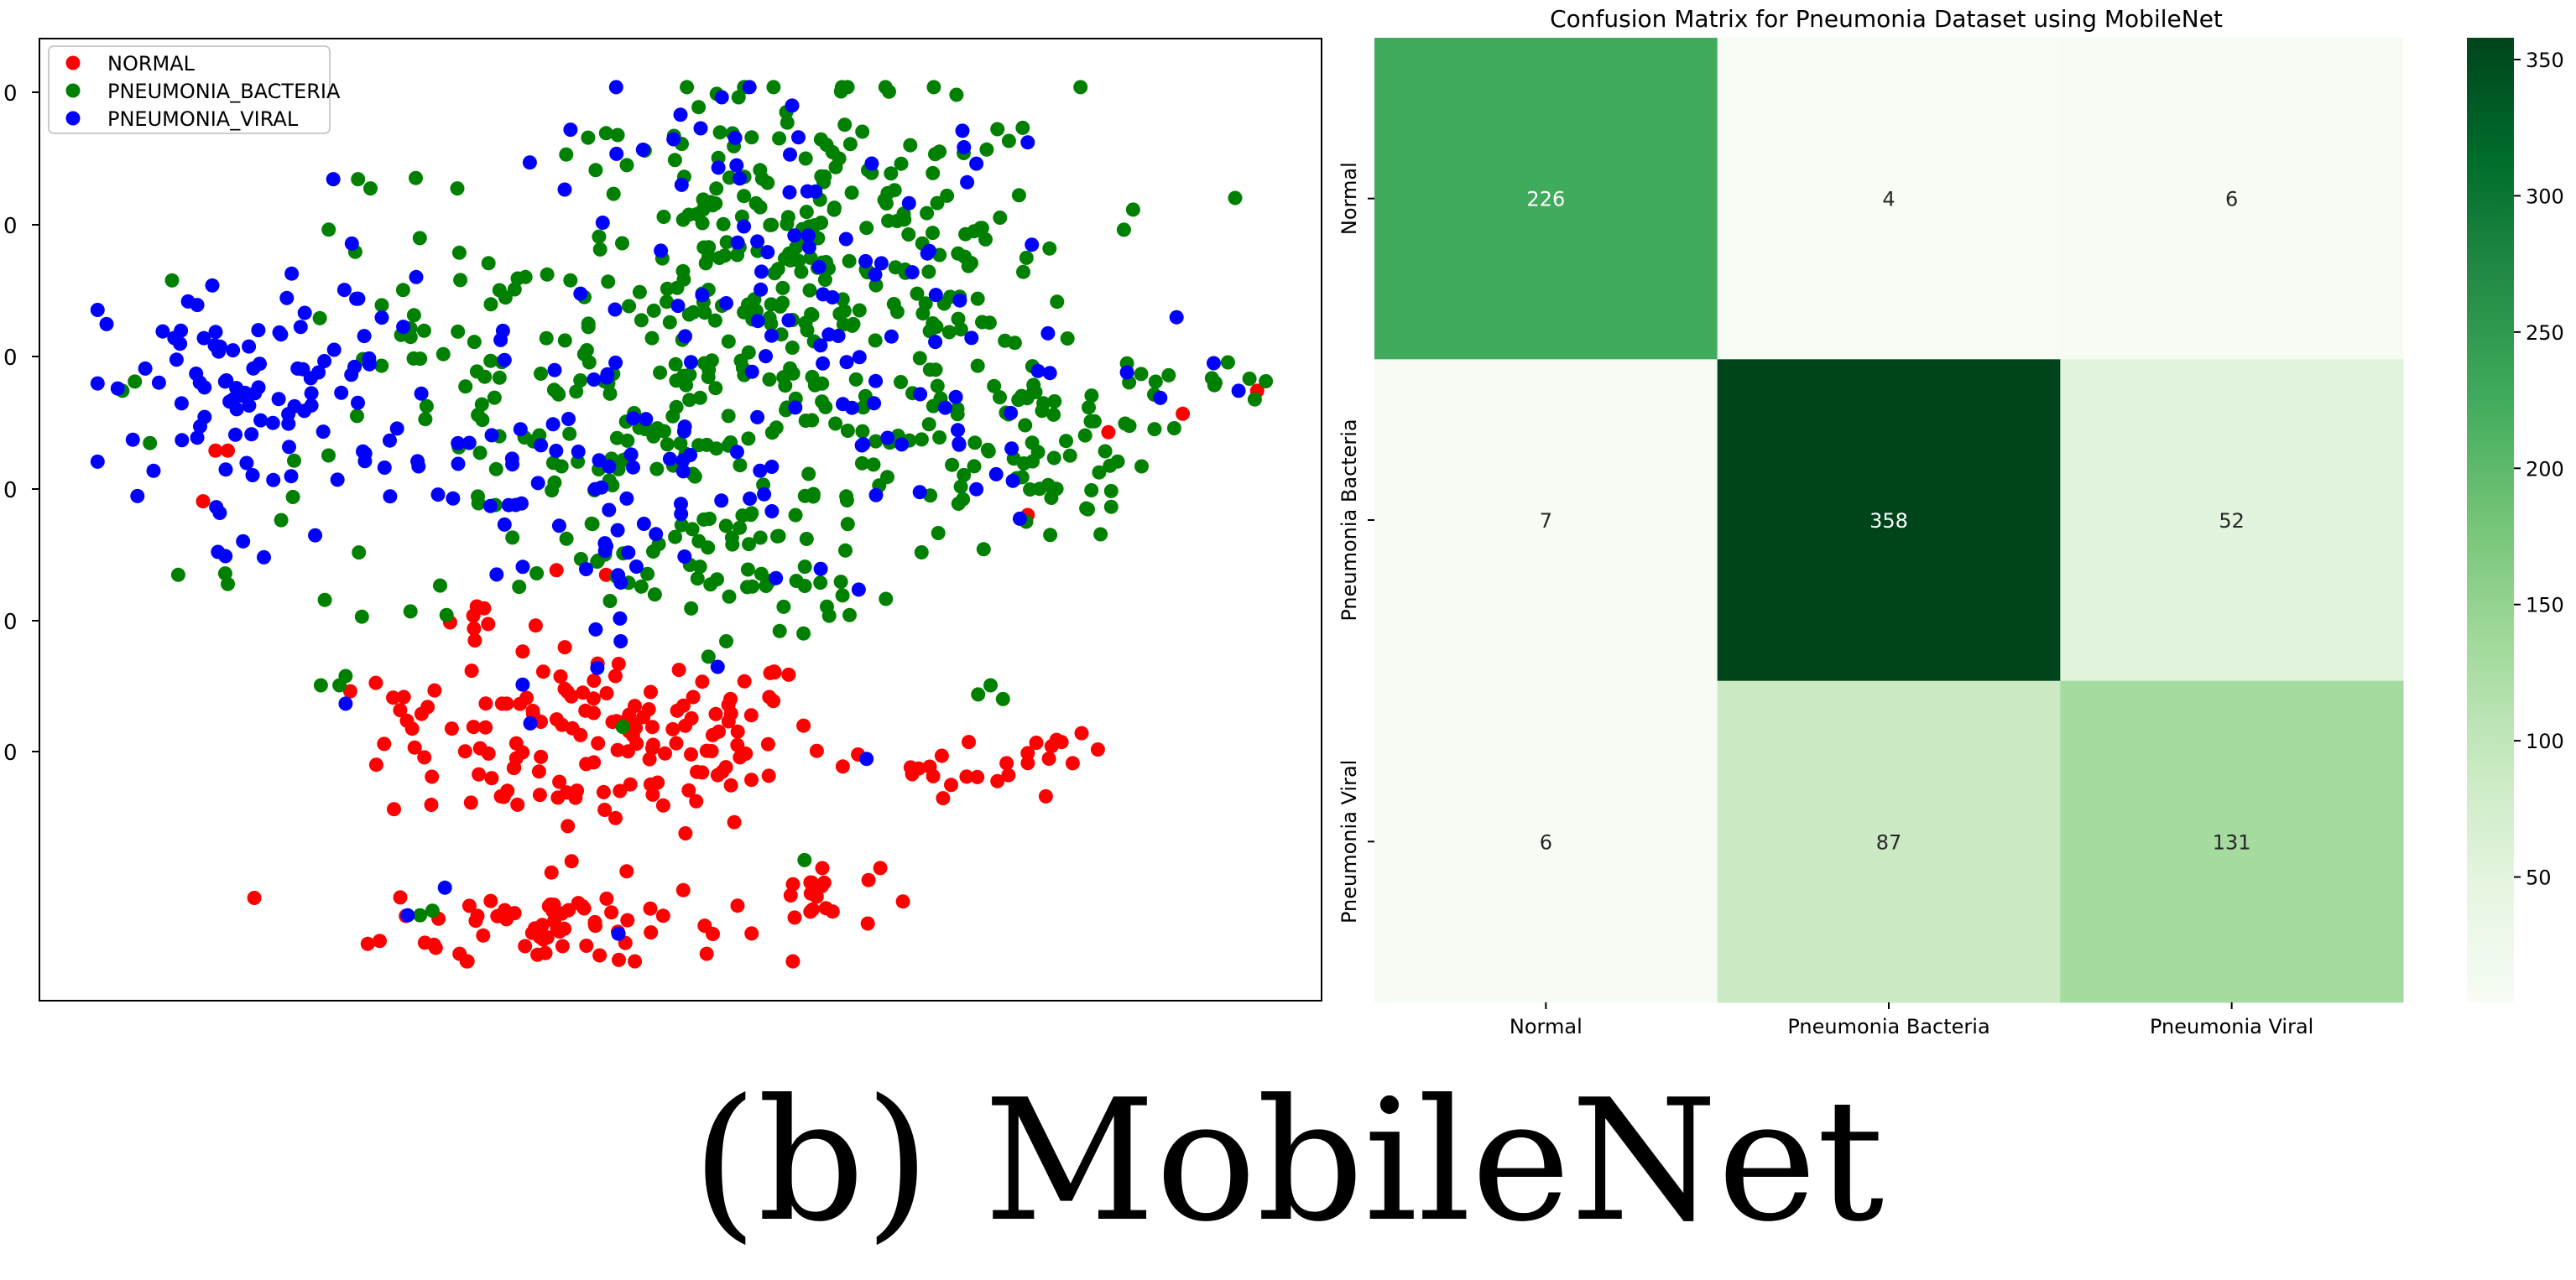 This screenshot has width=2576, height=1280. What do you see at coordinates (2231, 1026) in the screenshot?
I see `heatmap-x-tick-label: Pneumonia Viral` at bounding box center [2231, 1026].